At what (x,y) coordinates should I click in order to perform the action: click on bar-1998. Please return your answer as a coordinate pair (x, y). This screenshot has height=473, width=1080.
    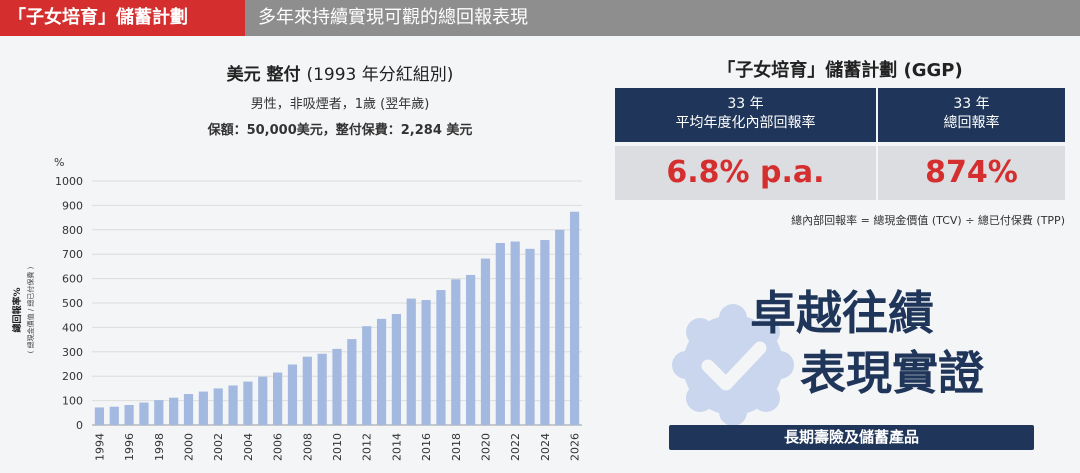
    Looking at the image, I should click on (159, 412).